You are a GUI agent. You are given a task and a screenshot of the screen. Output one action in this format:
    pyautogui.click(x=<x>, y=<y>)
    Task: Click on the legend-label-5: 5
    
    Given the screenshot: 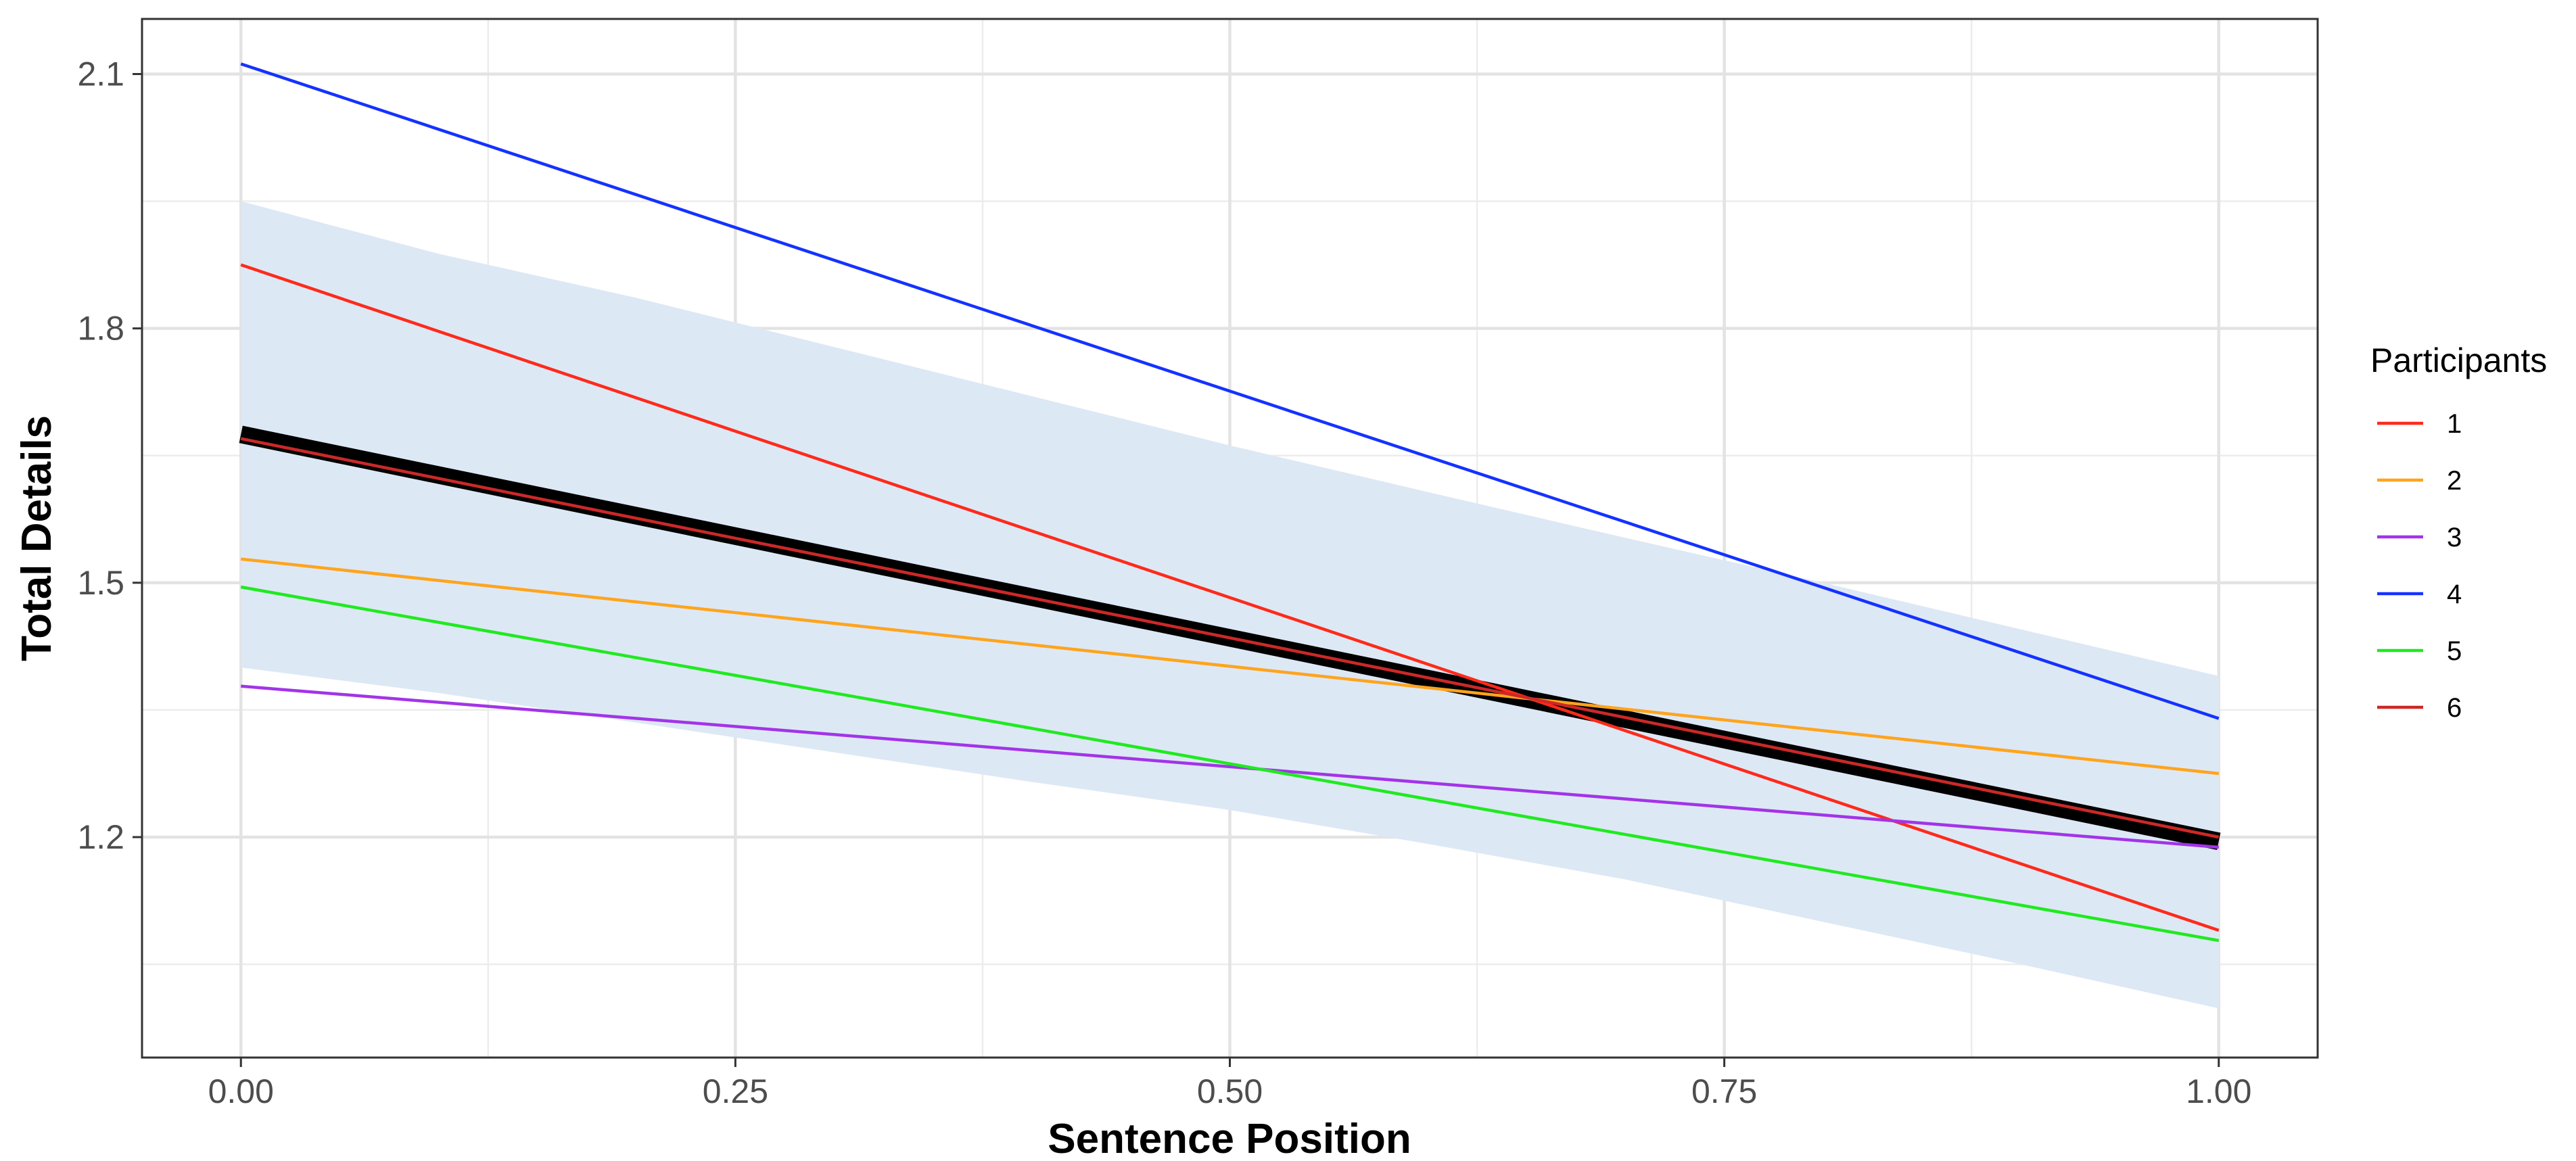 What is the action you would take?
    pyautogui.click(x=2454, y=651)
    